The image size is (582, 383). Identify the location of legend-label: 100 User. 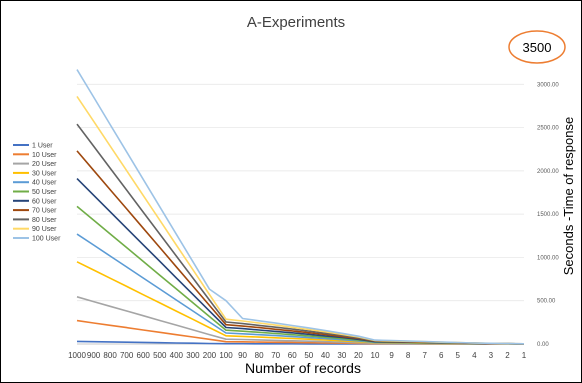
(46, 239).